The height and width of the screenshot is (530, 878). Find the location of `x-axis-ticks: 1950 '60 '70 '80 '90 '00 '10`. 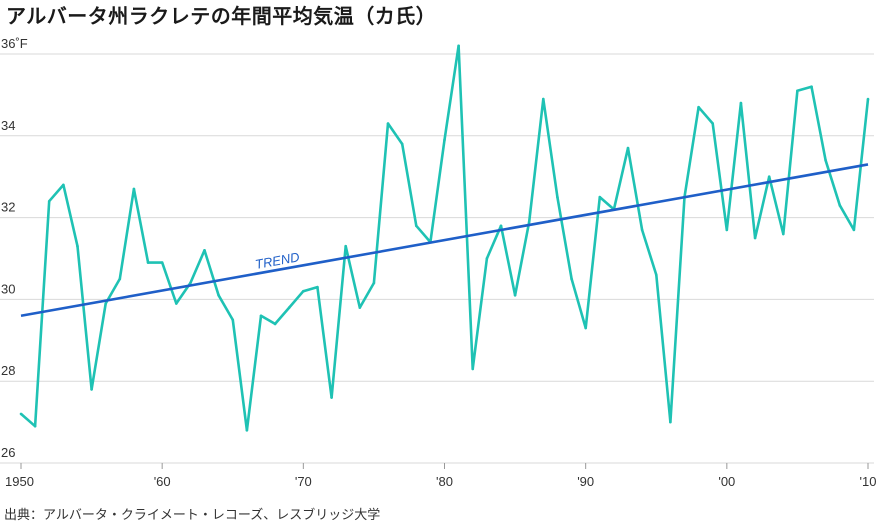

x-axis-ticks: 1950 '60 '70 '80 '90 '00 '10 is located at coordinates (440, 476).